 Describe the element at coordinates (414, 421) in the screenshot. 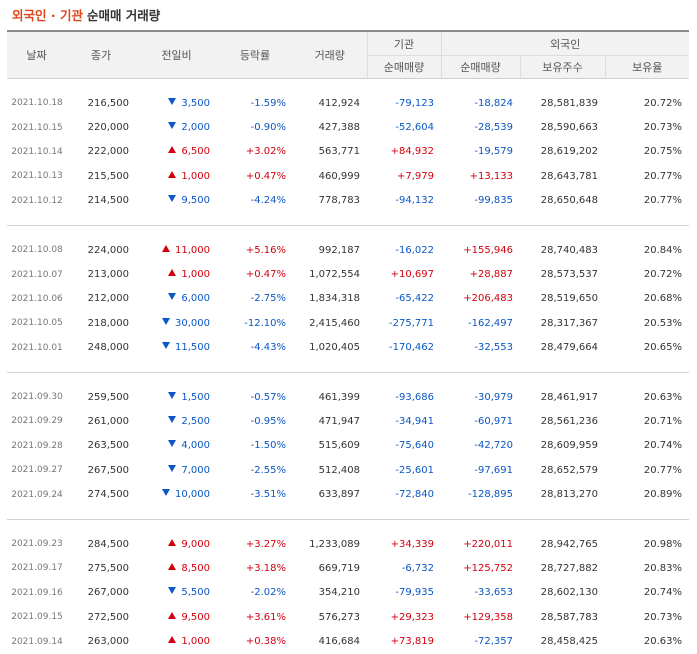

I see `cell-inst-net: -34,941` at that location.